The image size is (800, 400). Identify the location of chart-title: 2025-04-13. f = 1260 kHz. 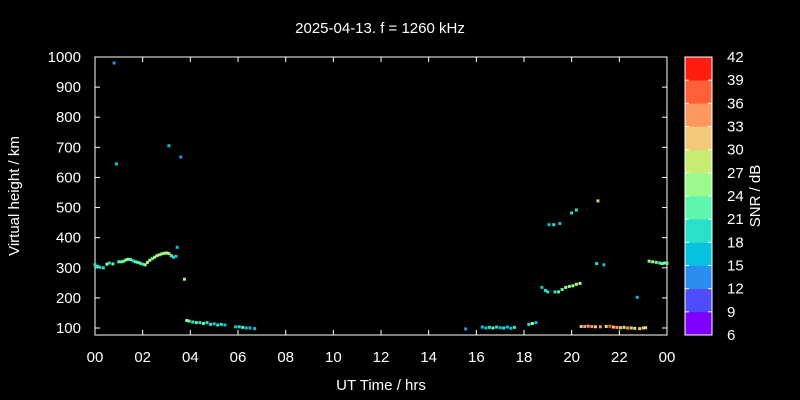
(380, 28).